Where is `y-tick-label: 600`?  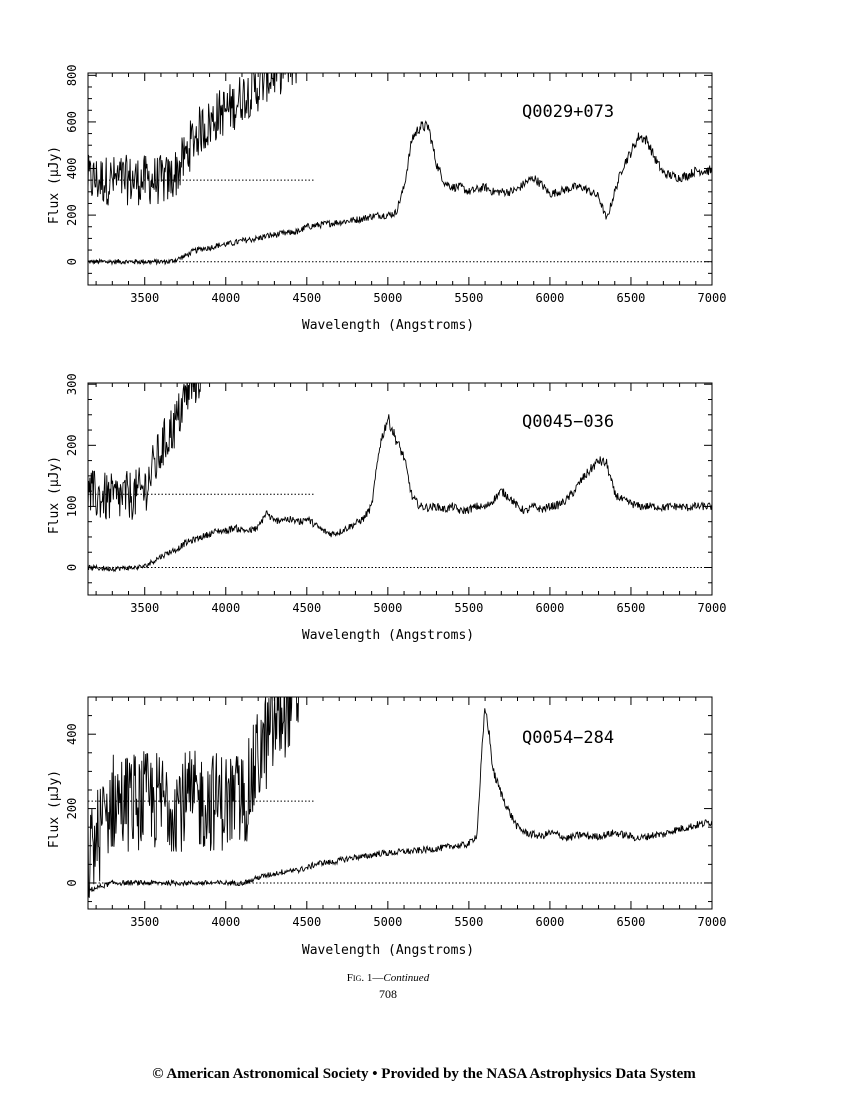
y-tick-label: 600 is located at coordinates (72, 122).